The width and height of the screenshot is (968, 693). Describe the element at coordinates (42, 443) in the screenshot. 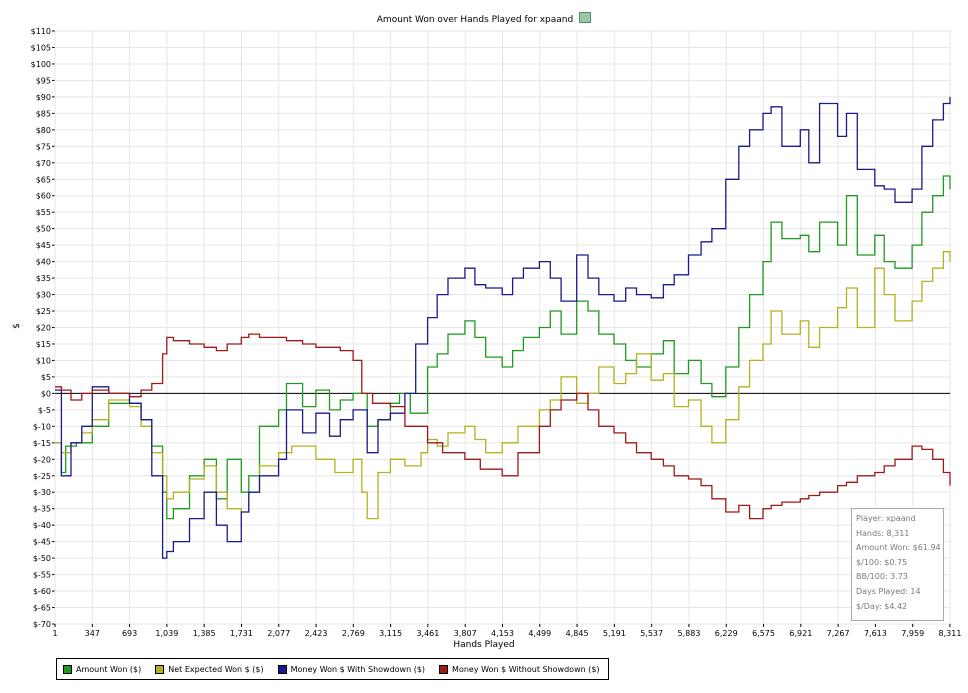

I see `y-tick-label: $-15` at that location.